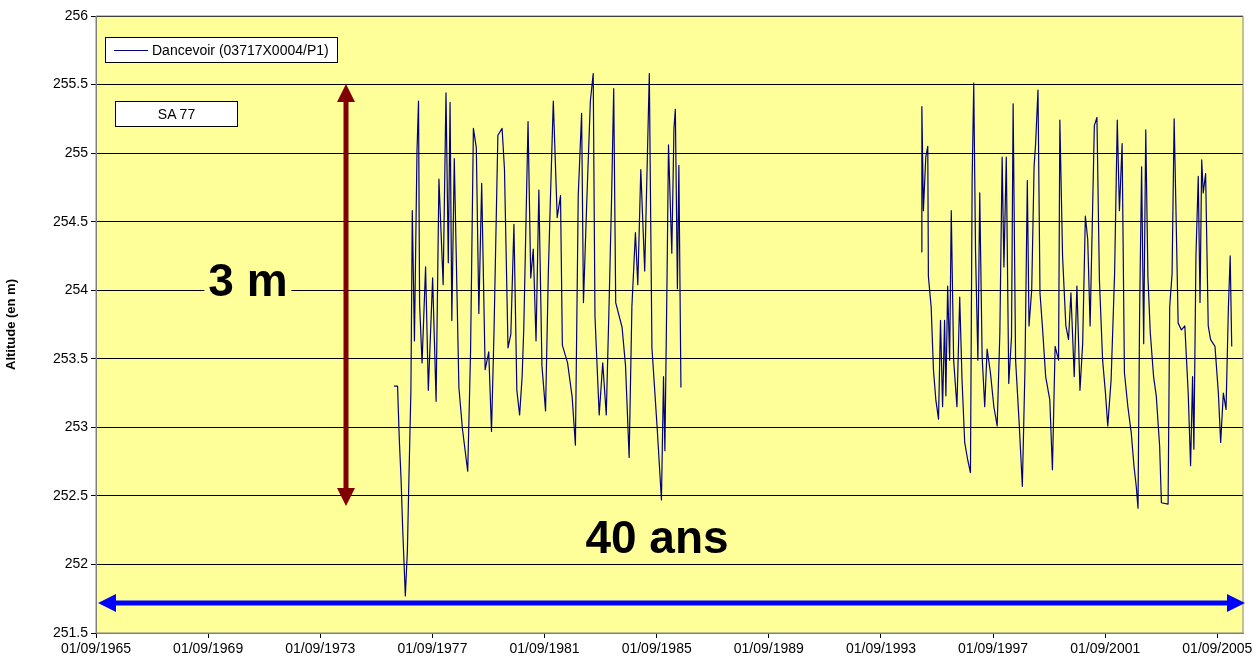  Describe the element at coordinates (76, 14) in the screenshot. I see `y-tick-label: 256` at that location.